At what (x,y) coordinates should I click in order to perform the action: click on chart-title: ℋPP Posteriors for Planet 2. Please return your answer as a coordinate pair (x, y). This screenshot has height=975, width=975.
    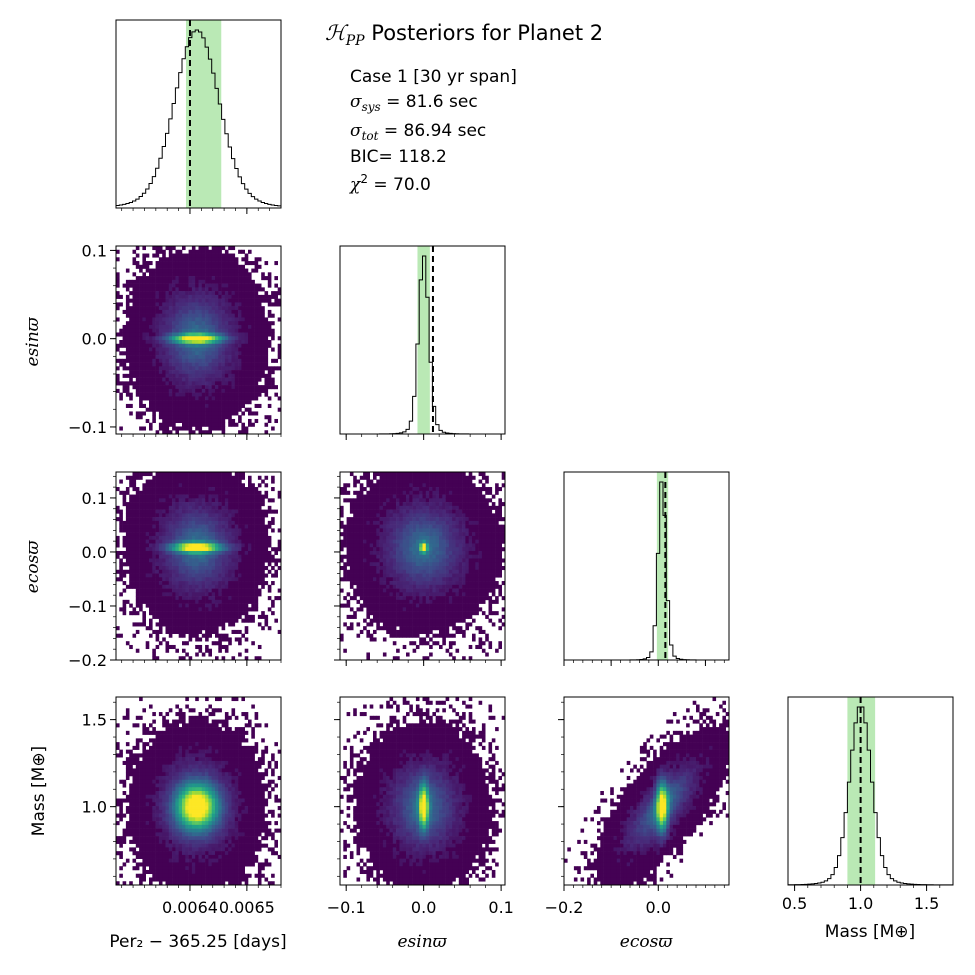
    Looking at the image, I should click on (464, 35).